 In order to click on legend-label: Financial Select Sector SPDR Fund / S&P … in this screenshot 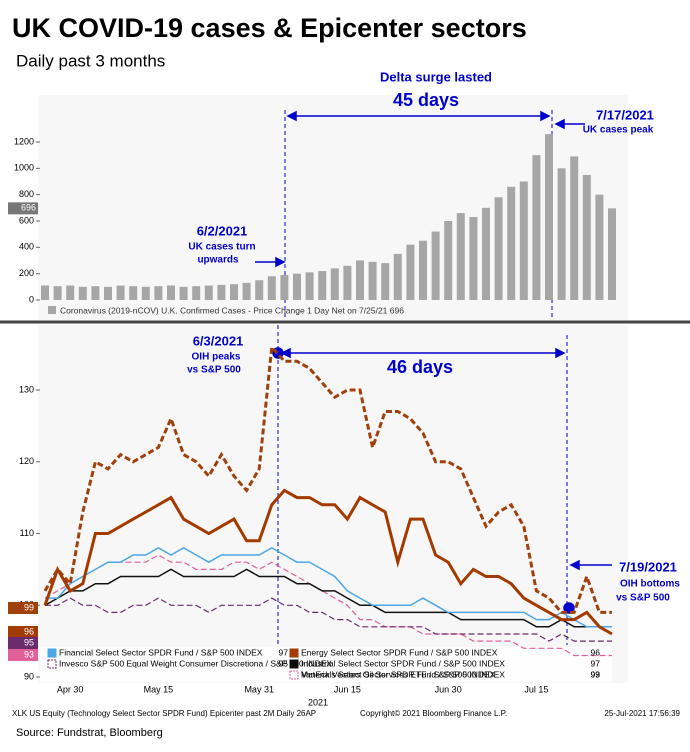, I will do `click(161, 652)`.